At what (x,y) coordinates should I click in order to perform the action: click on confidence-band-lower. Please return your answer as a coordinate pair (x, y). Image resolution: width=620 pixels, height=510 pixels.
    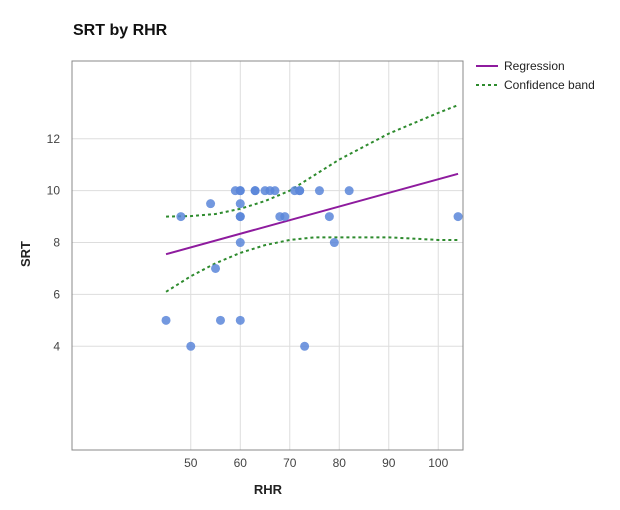
    Looking at the image, I should click on (312, 264).